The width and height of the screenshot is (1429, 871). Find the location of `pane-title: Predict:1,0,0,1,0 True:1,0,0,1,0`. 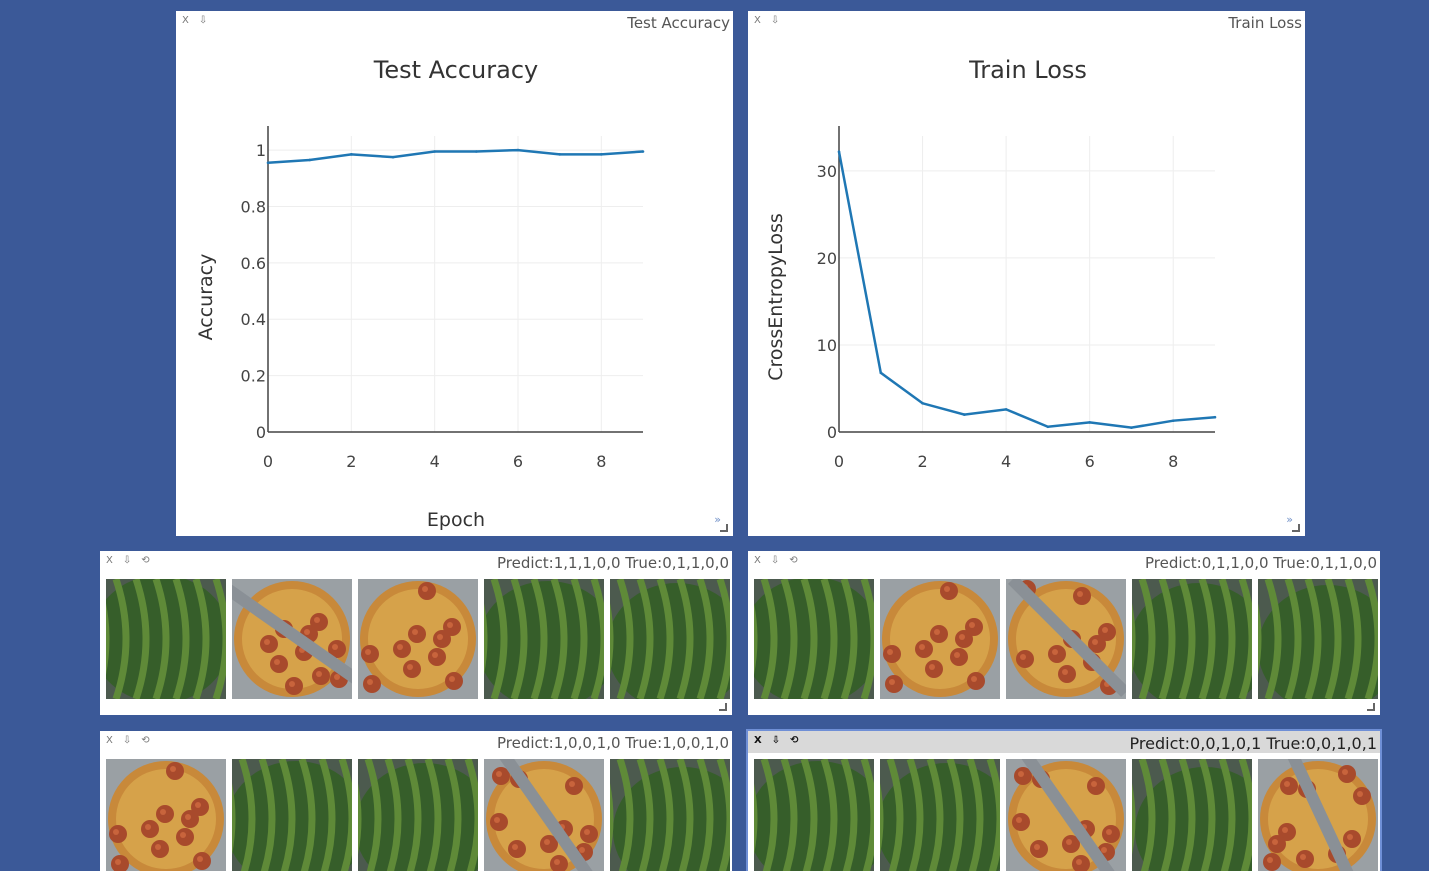

pane-title: Predict:1,0,0,1,0 True:1,0,0,1,0 is located at coordinates (613, 743).